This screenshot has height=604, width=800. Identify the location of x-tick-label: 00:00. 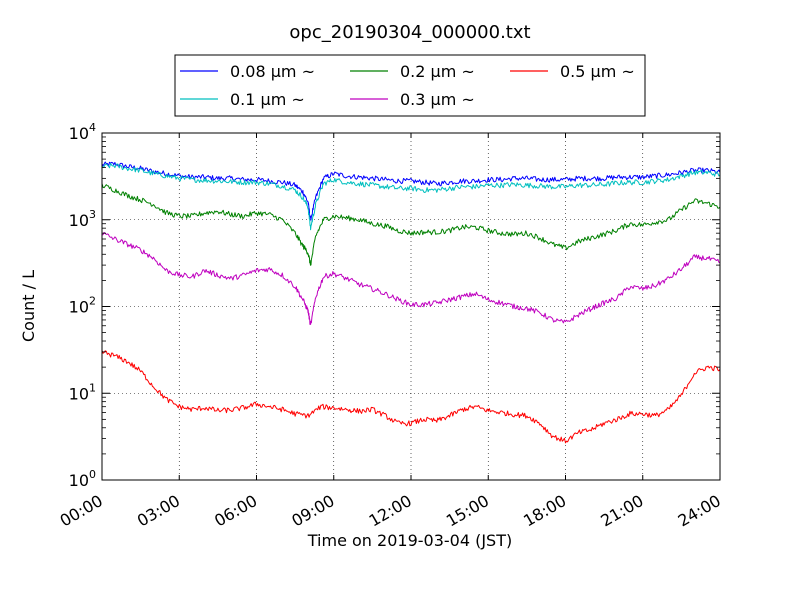
(81, 511).